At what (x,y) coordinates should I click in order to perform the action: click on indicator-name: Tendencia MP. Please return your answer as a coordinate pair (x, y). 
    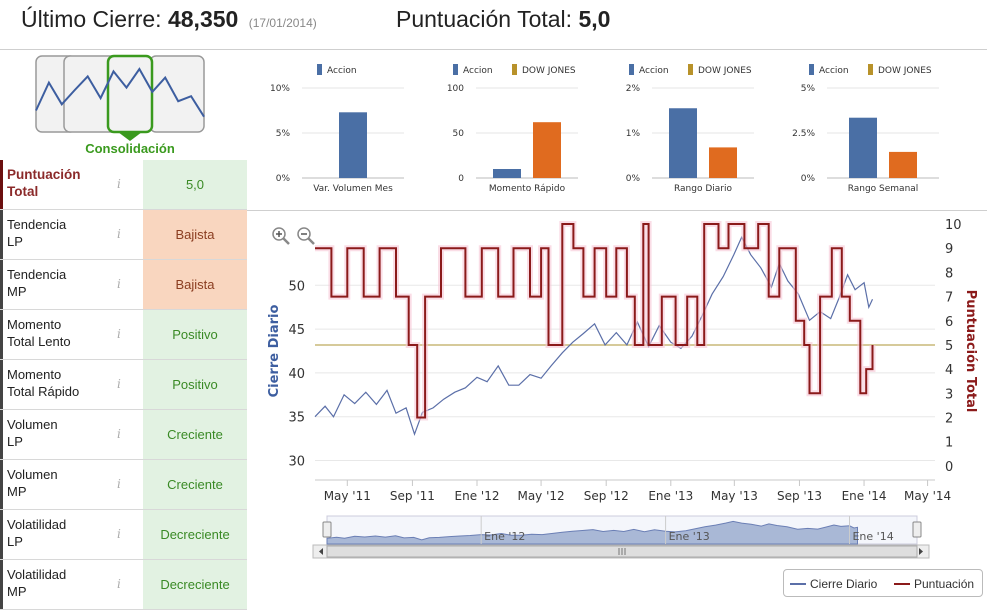
    Looking at the image, I should click on (71, 284).